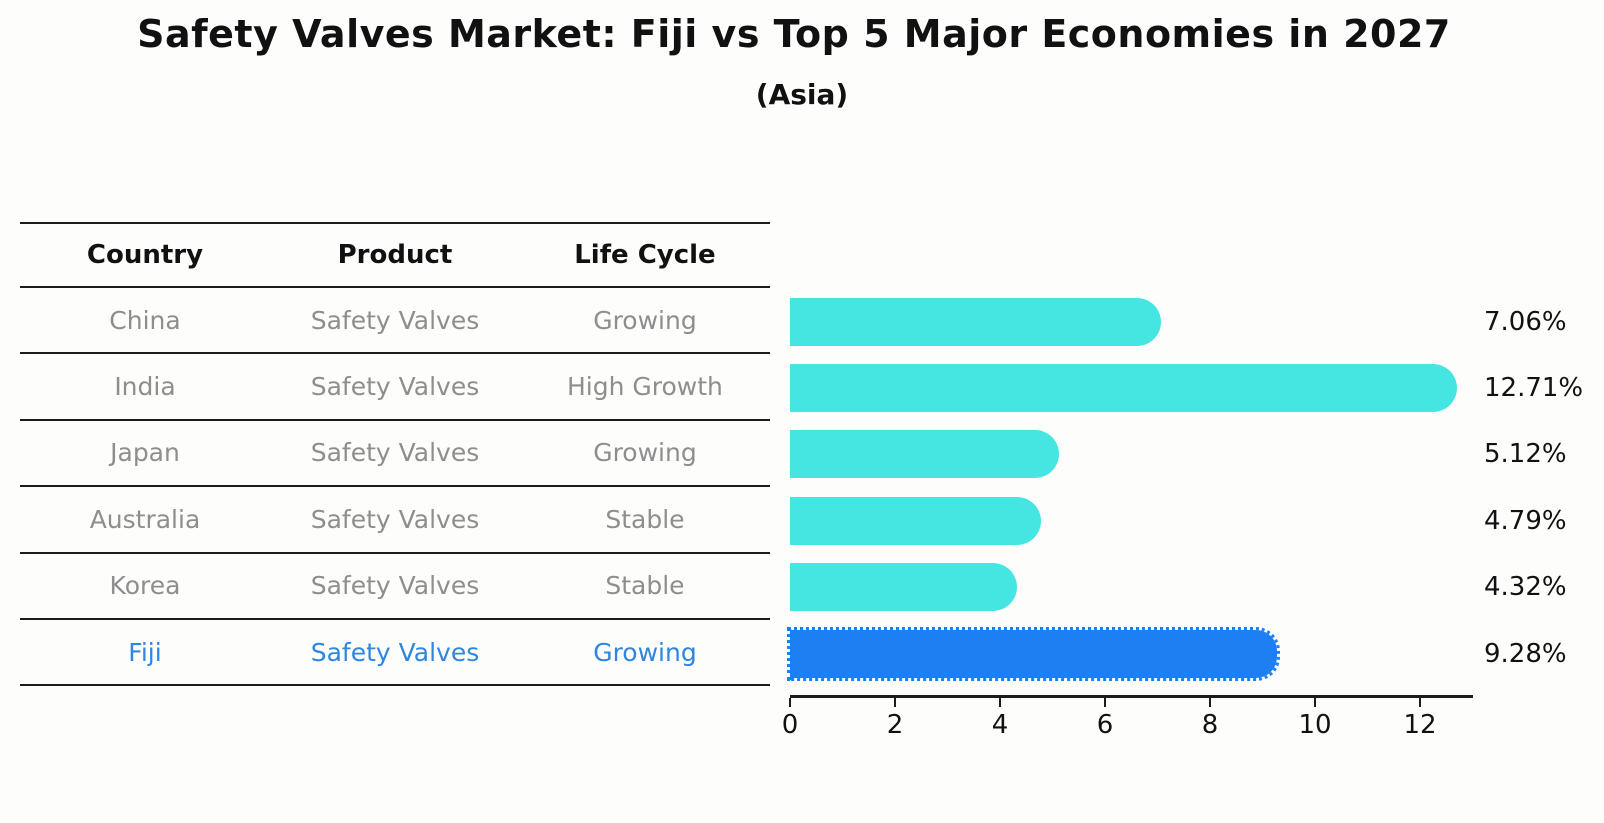  What do you see at coordinates (145, 387) in the screenshot?
I see `table-cell-country: India` at bounding box center [145, 387].